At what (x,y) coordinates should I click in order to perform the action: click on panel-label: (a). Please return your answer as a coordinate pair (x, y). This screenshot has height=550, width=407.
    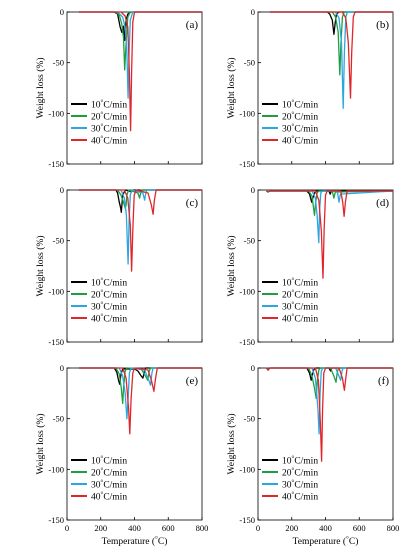
    Looking at the image, I should click on (192, 25).